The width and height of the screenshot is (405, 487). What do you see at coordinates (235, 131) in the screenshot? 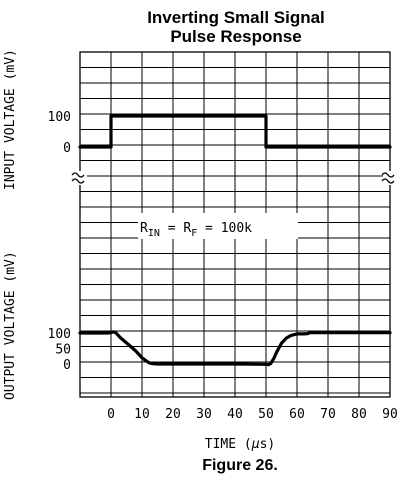
I see `input-voltage-trace` at bounding box center [235, 131].